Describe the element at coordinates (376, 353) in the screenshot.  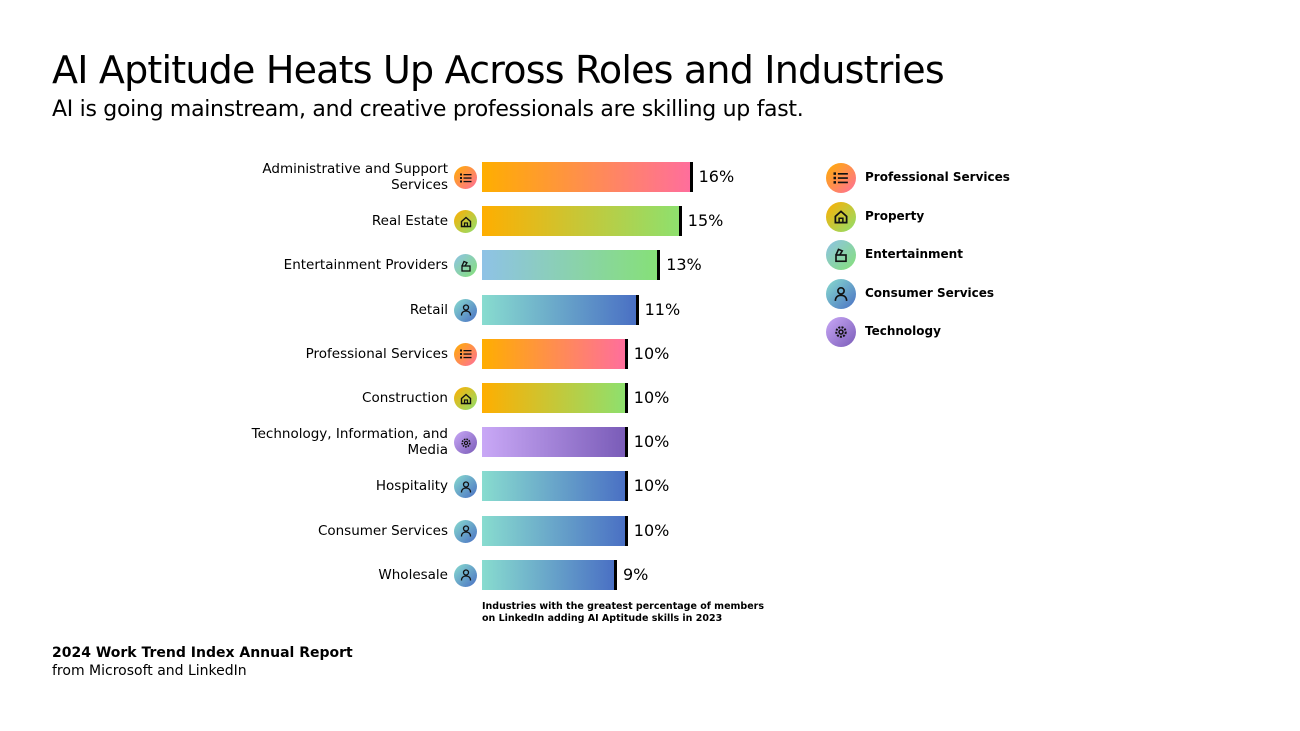
I see `category-label: Professional Services` at that location.